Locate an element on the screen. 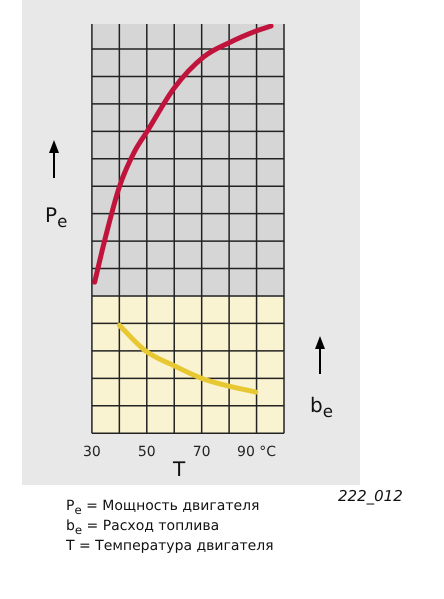 This screenshot has width=444, height=599. text: b$_{e}$ = Расход топлива is located at coordinates (143, 527).